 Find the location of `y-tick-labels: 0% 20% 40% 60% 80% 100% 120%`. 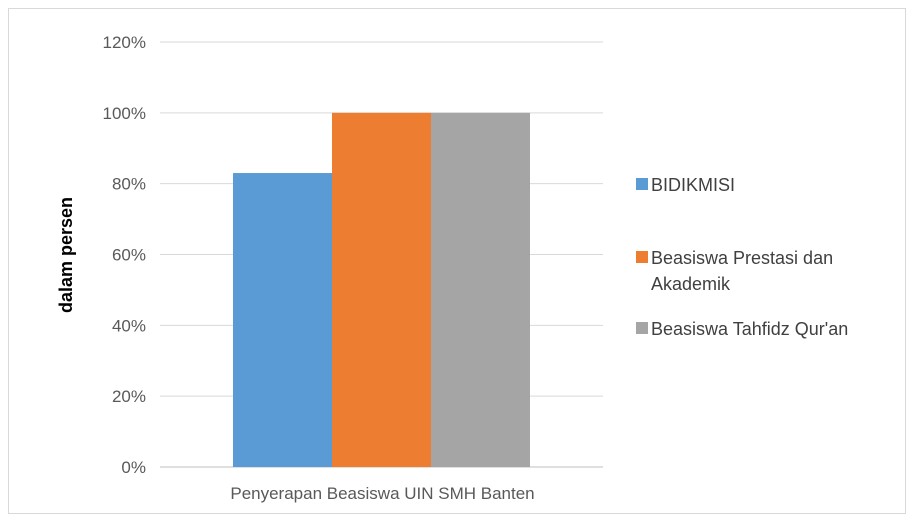

y-tick-labels: 0% 20% 40% 60% 80% 100% 120% is located at coordinates (124, 255).